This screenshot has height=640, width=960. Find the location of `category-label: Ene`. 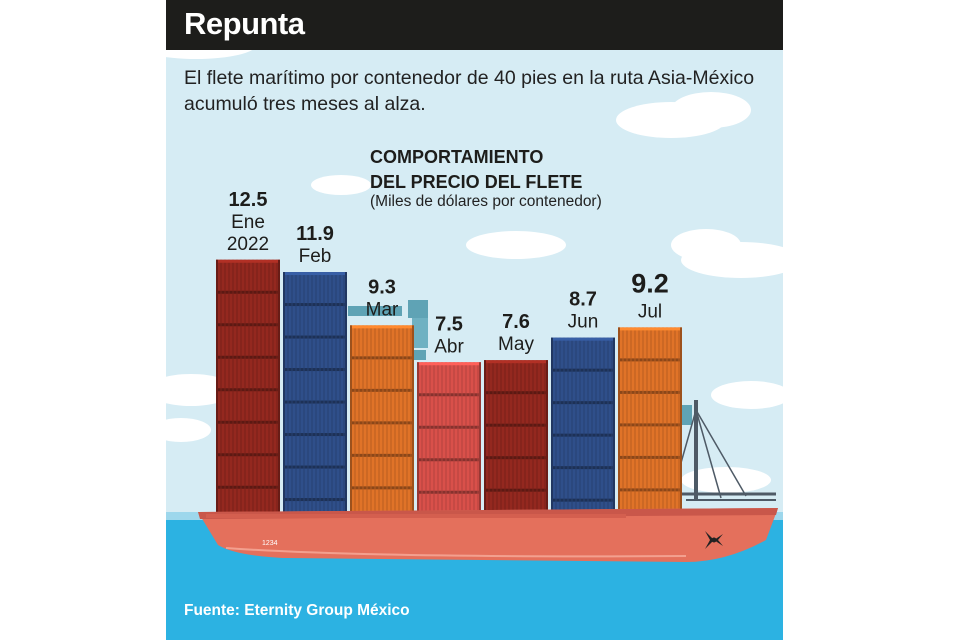

category-label: Ene is located at coordinates (248, 222).